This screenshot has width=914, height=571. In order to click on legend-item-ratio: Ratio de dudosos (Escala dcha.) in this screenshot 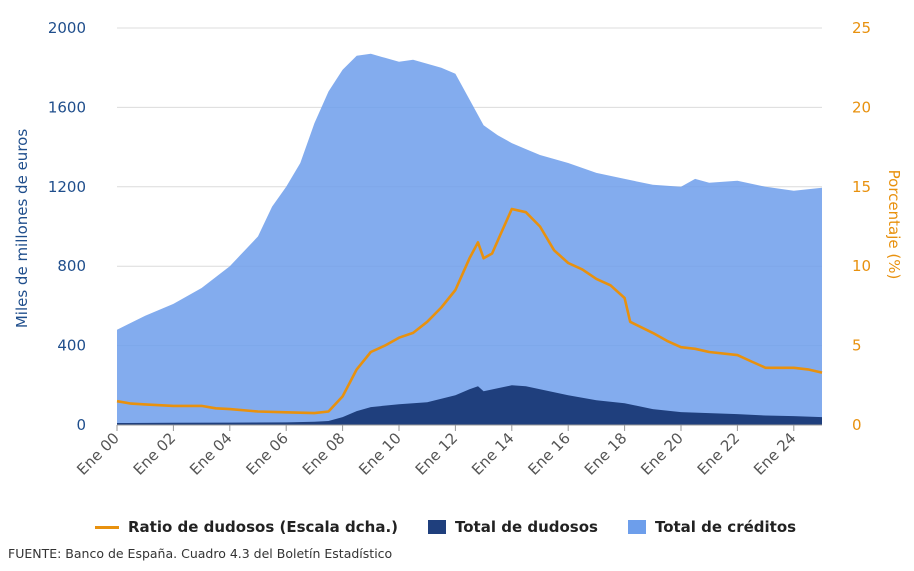, I will do `click(246, 527)`.